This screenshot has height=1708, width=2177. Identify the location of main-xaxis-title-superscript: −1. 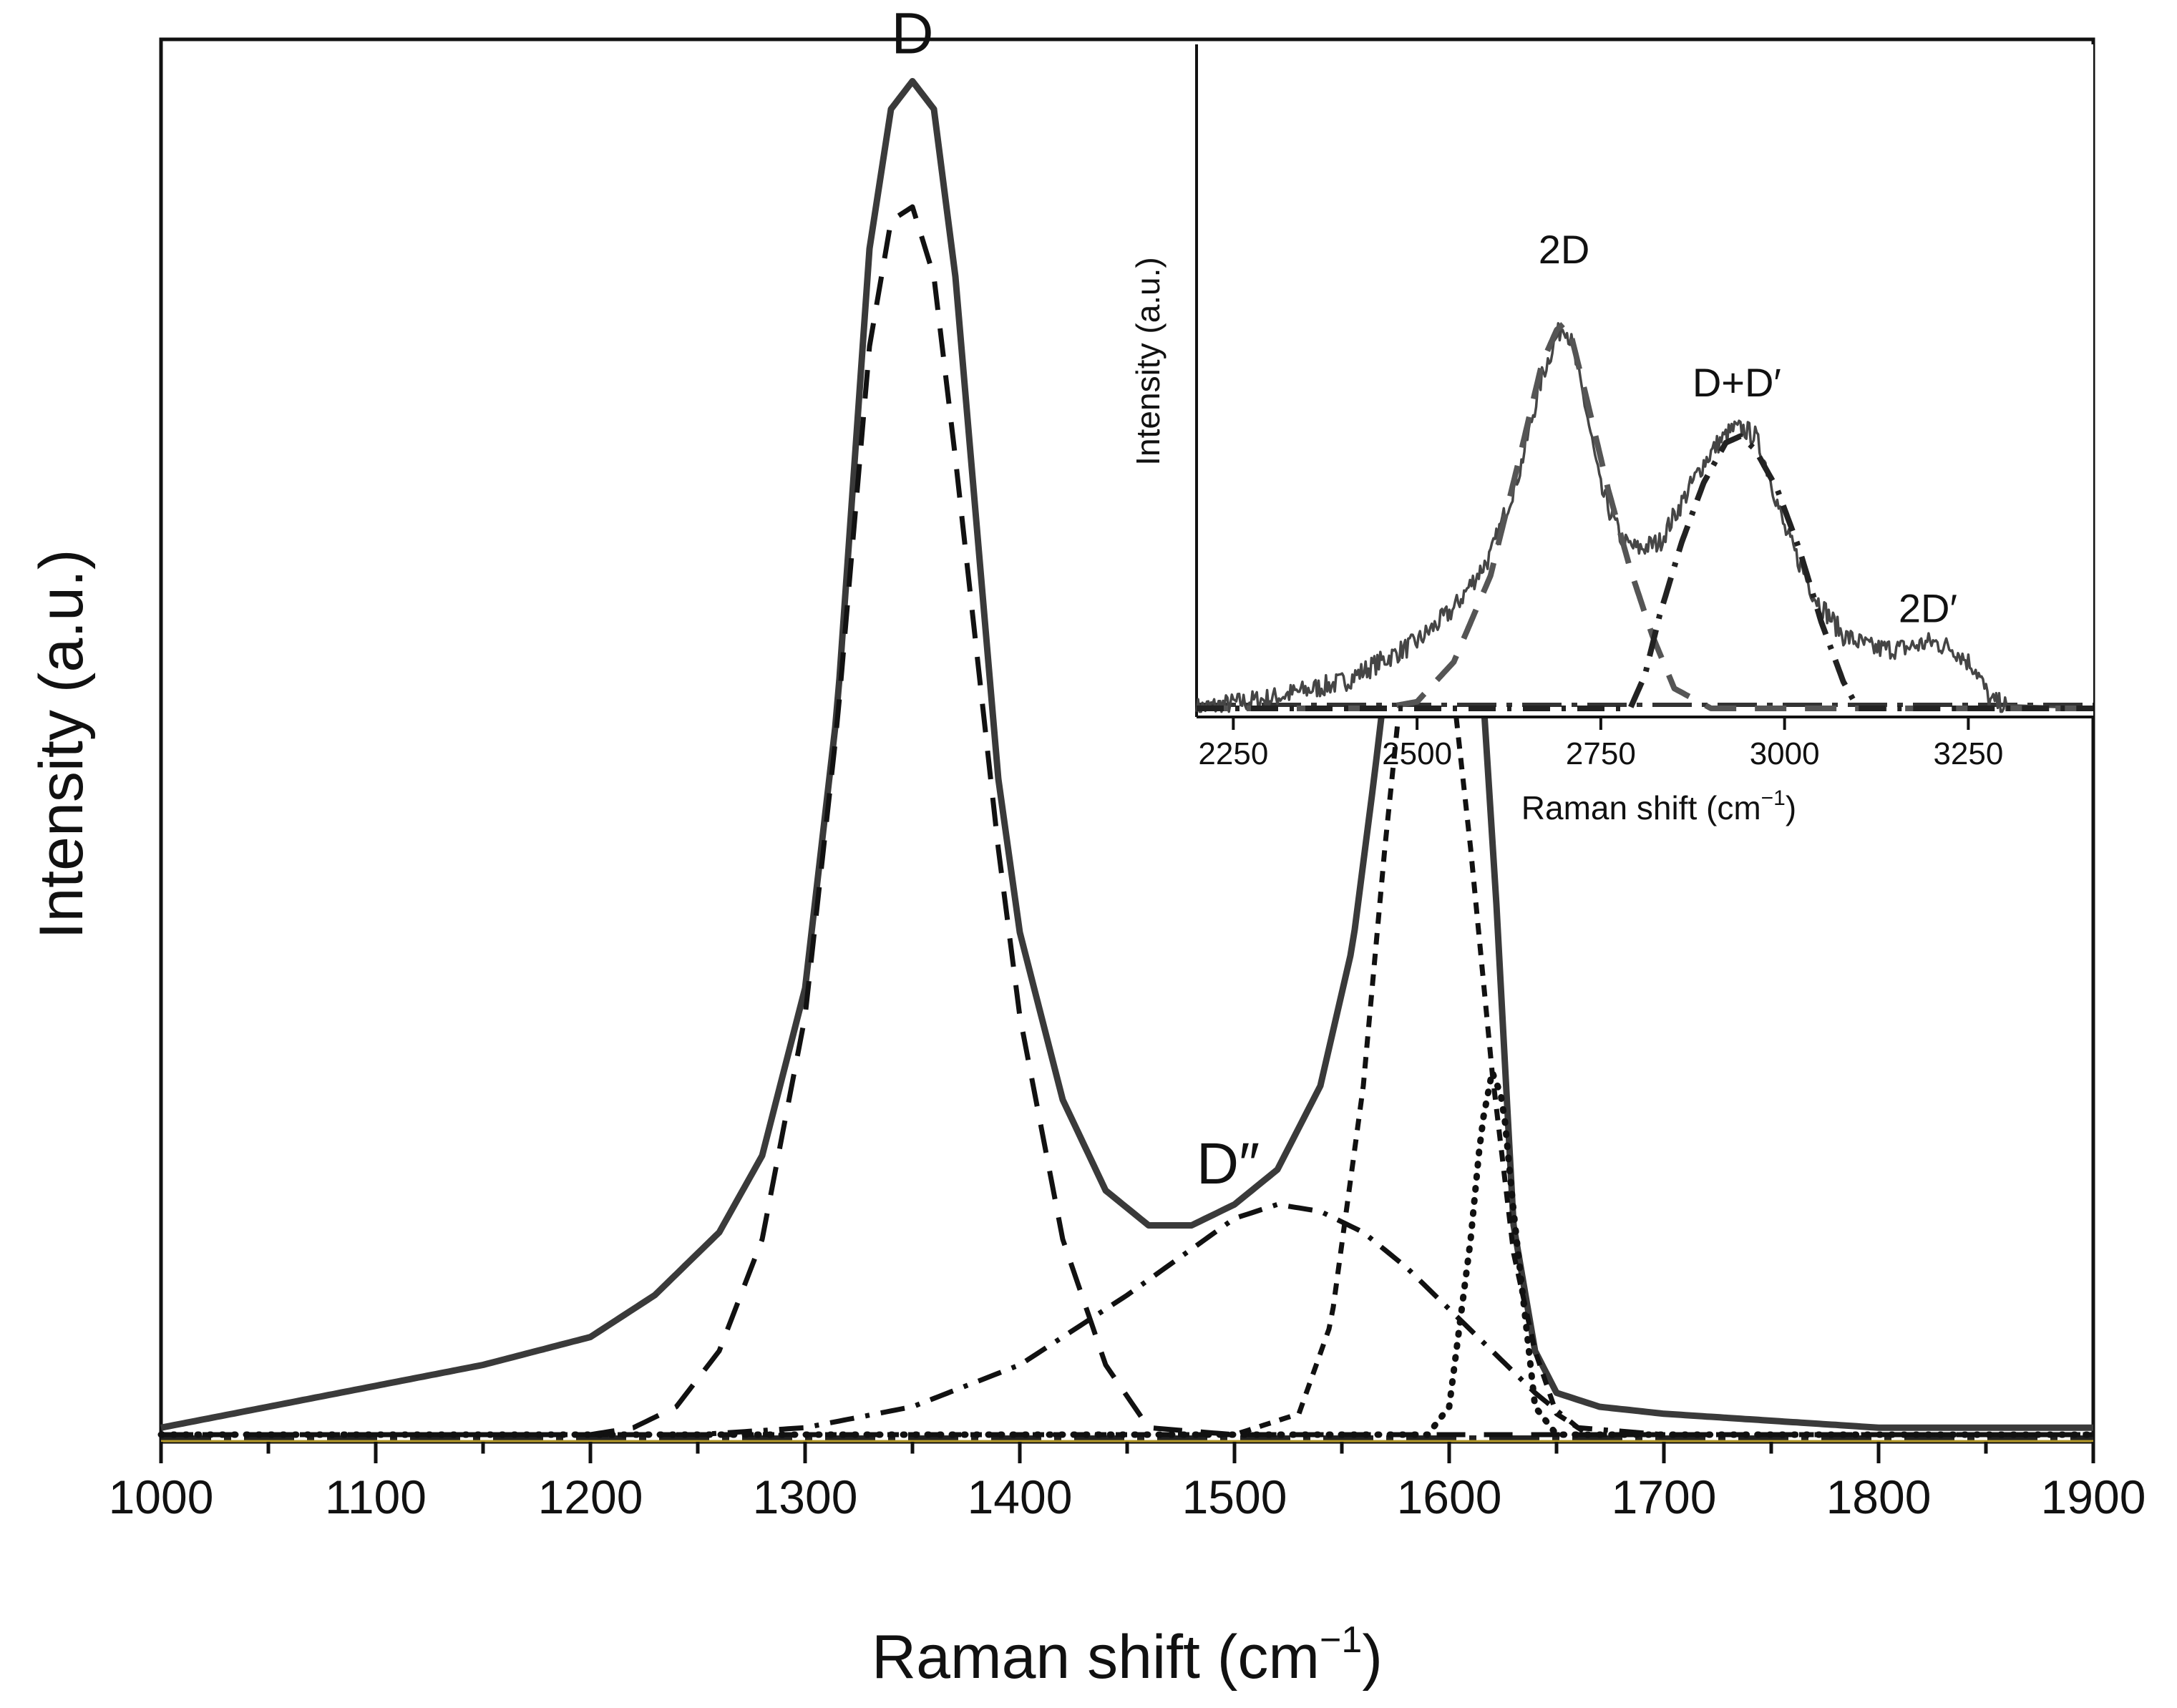
(1341, 1640).